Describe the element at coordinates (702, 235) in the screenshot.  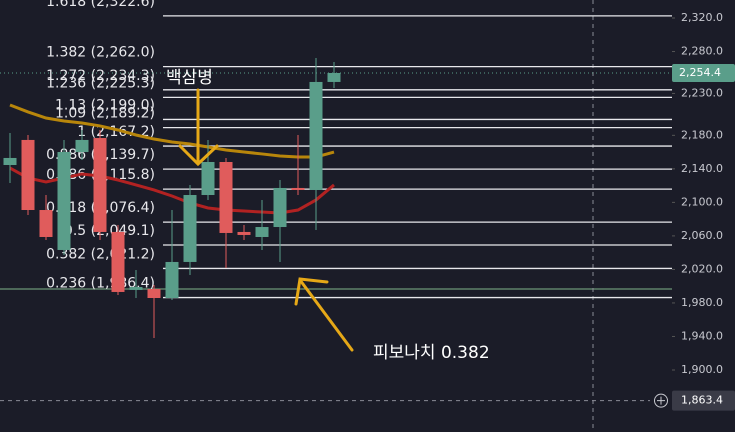
I see `y-tick-label: 2,060.0` at that location.